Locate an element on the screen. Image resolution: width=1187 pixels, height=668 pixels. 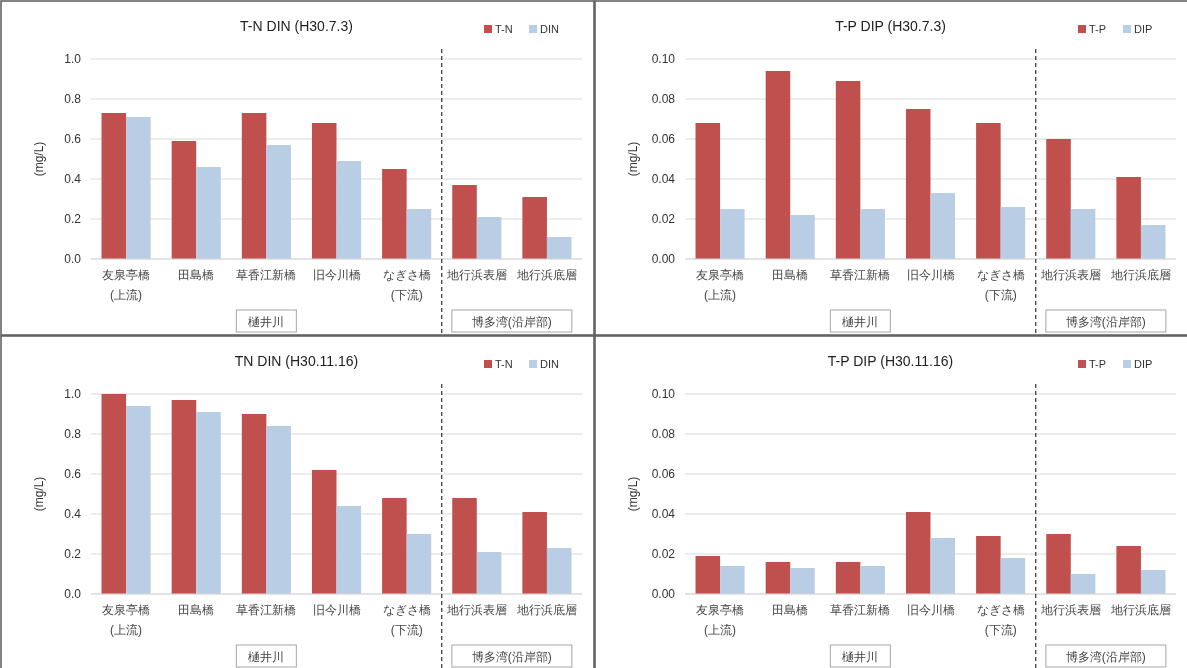
chart-title: T-N DIN (H30.7.3) is located at coordinates (296, 26).